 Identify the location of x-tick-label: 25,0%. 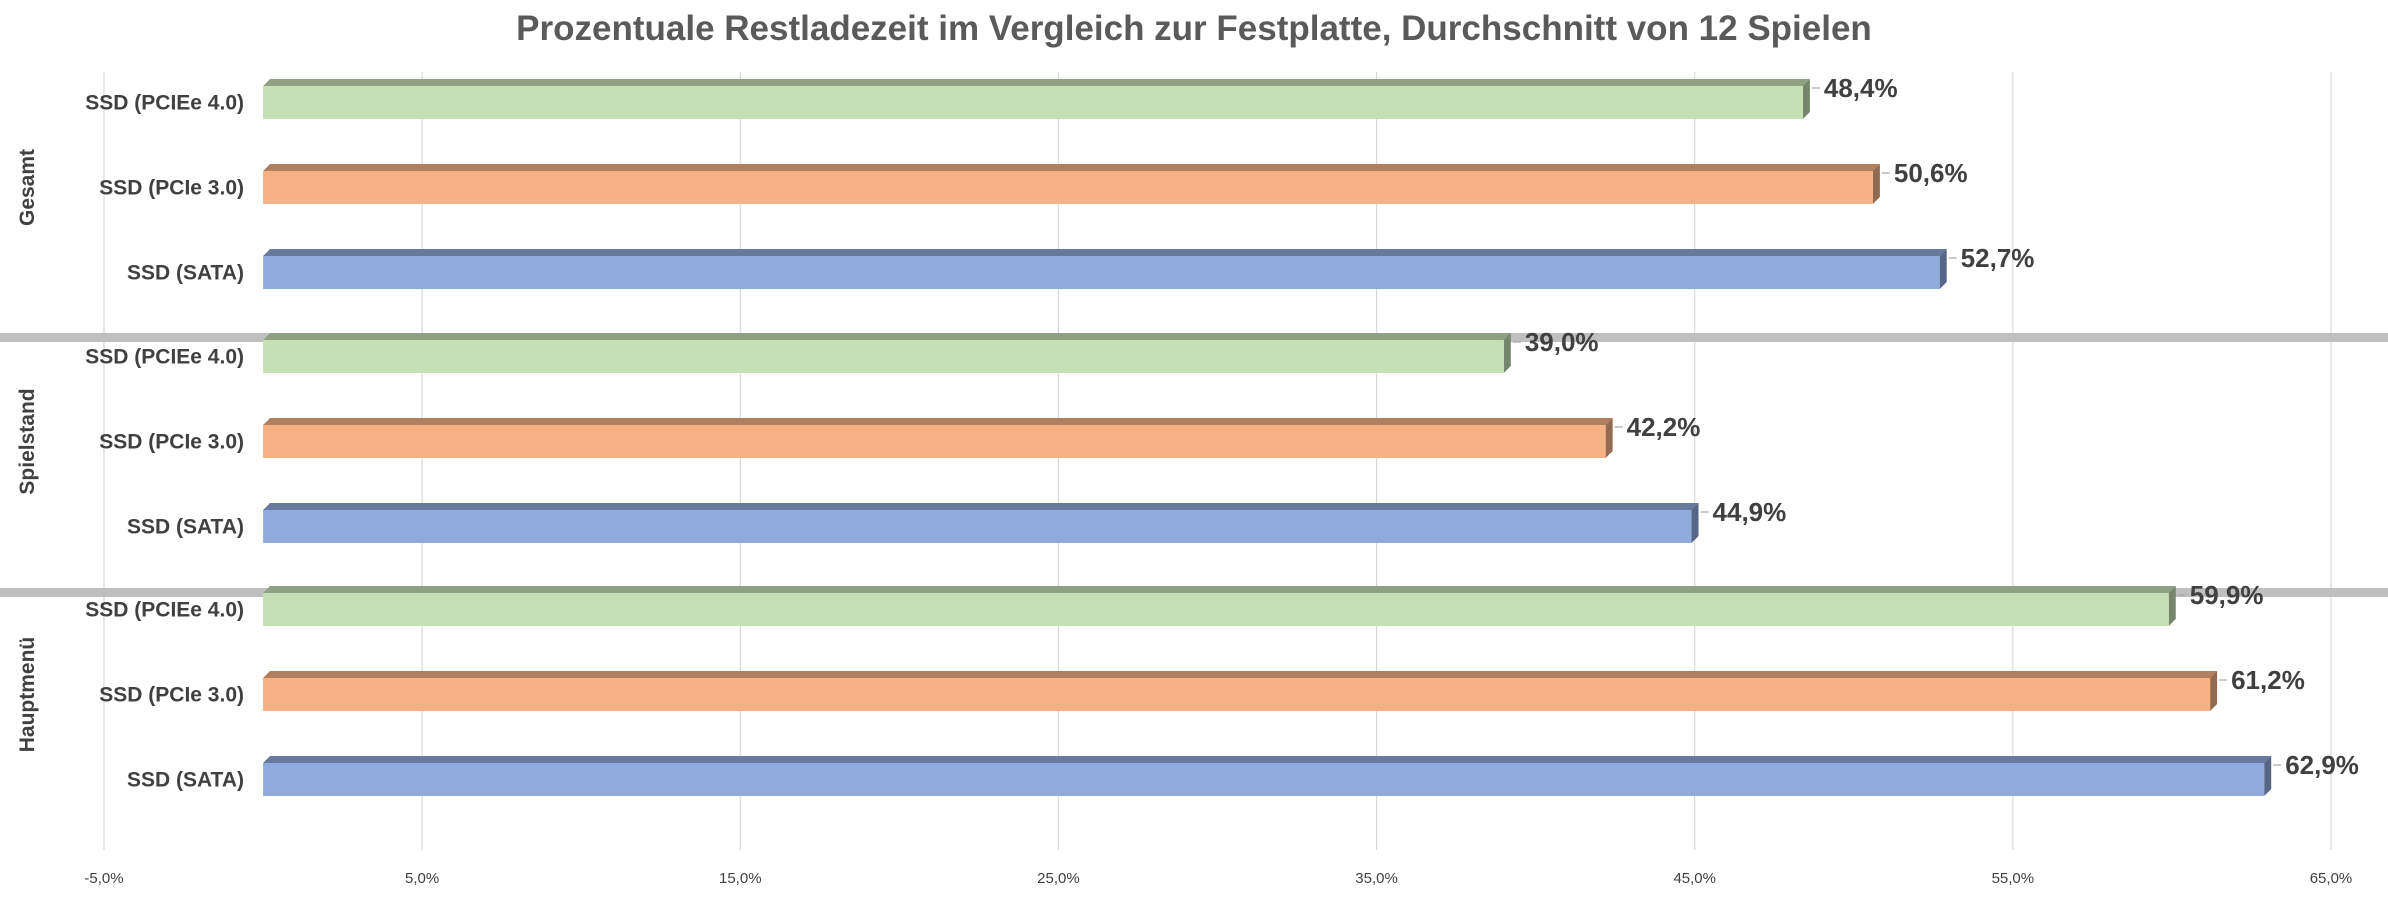
(1058, 878).